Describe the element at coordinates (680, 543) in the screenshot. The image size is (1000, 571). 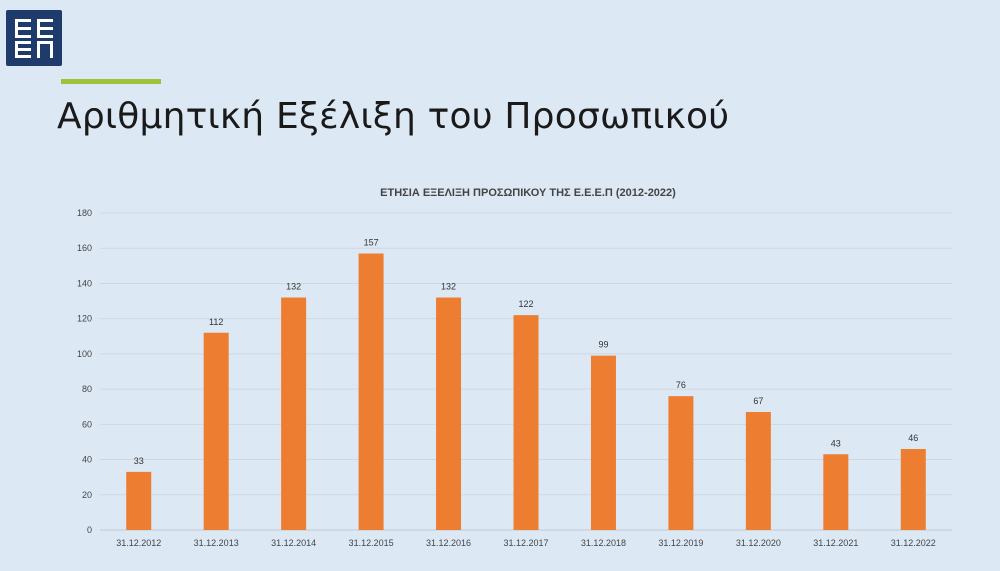
I see `x-tick-label: 31.12.2019` at that location.